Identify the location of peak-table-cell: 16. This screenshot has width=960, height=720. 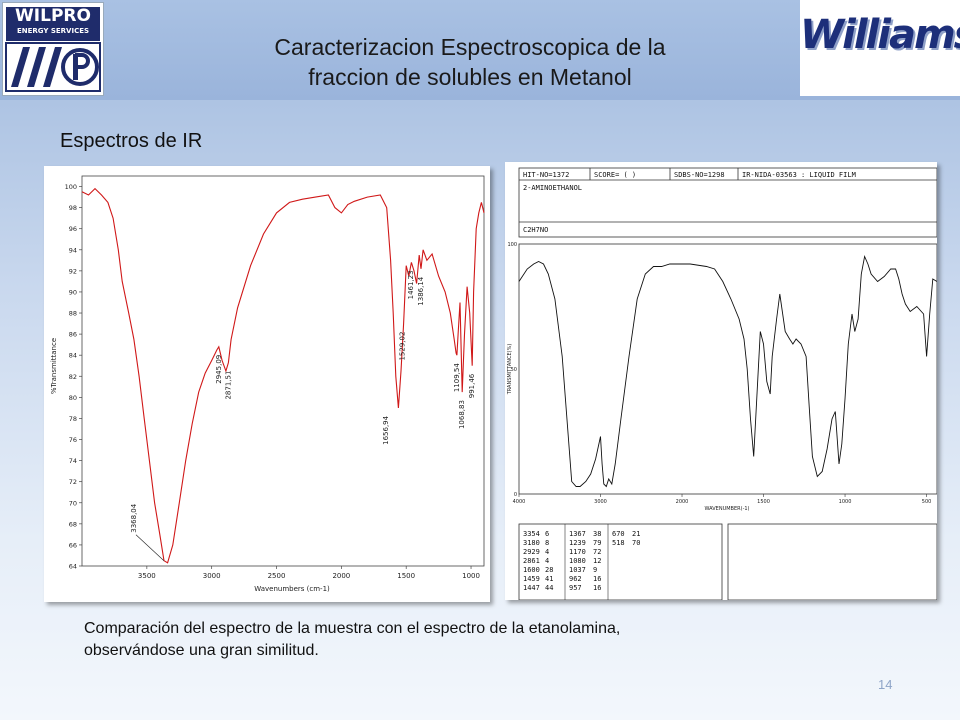
(597, 588).